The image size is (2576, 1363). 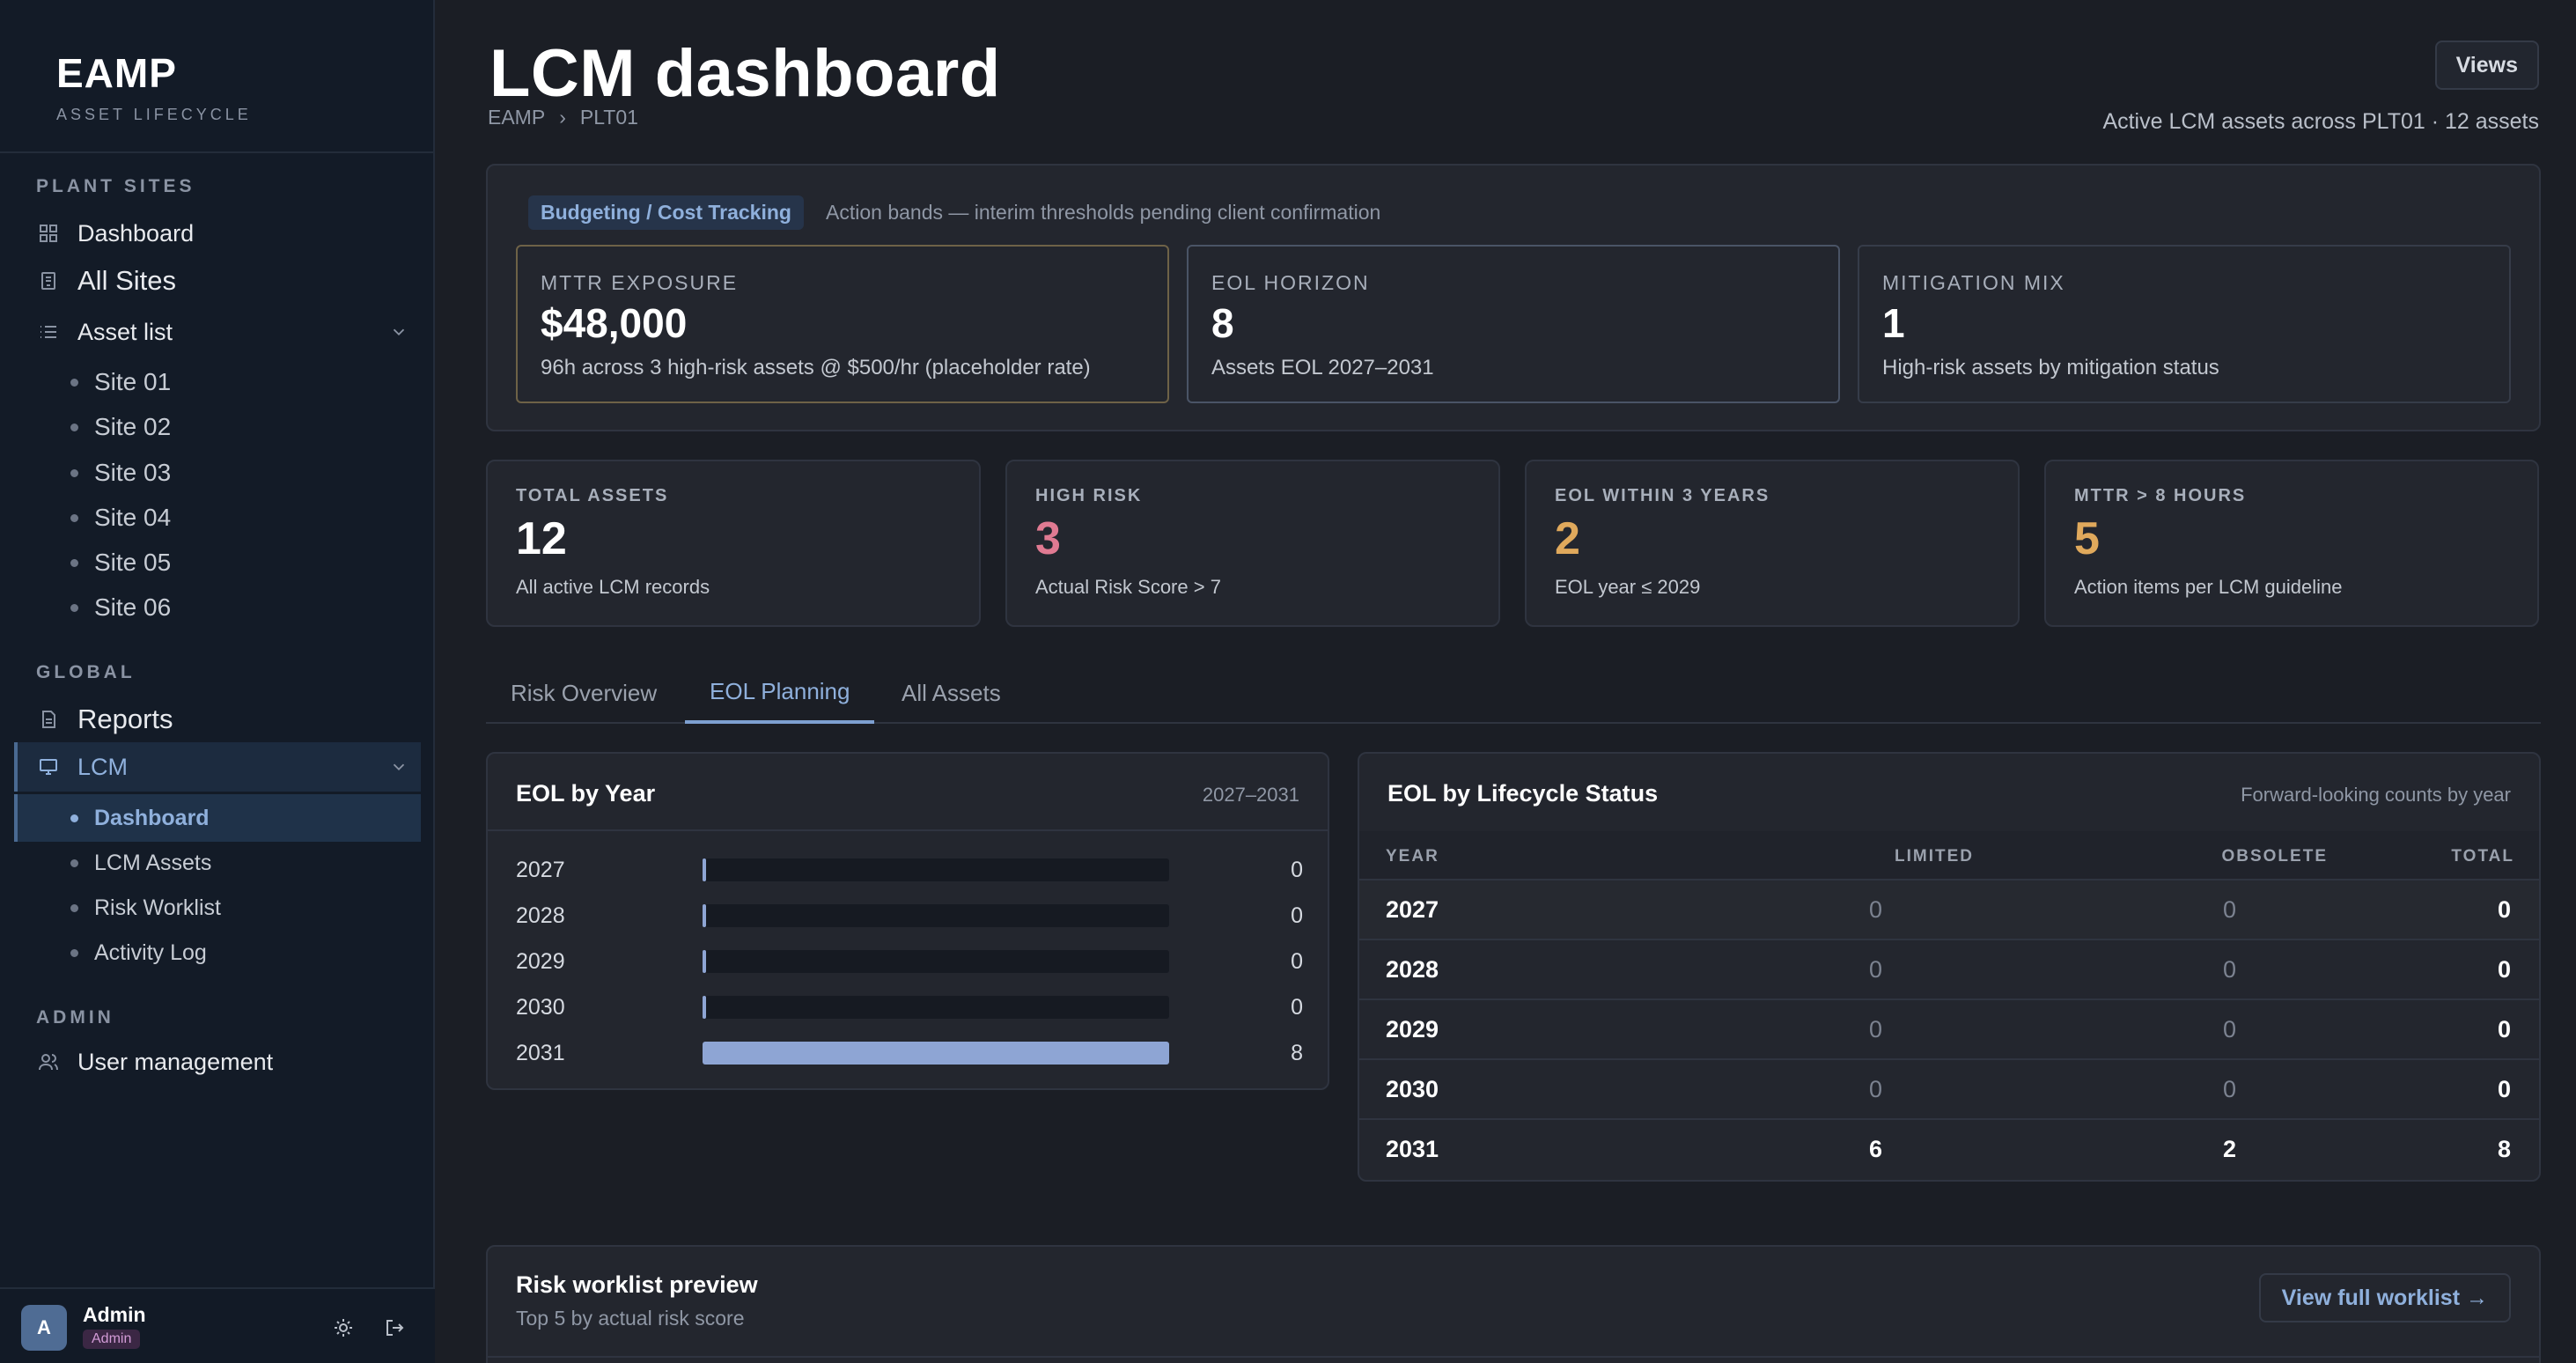 What do you see at coordinates (1290, 282) in the screenshot?
I see `card-label: EOL HORIZON` at bounding box center [1290, 282].